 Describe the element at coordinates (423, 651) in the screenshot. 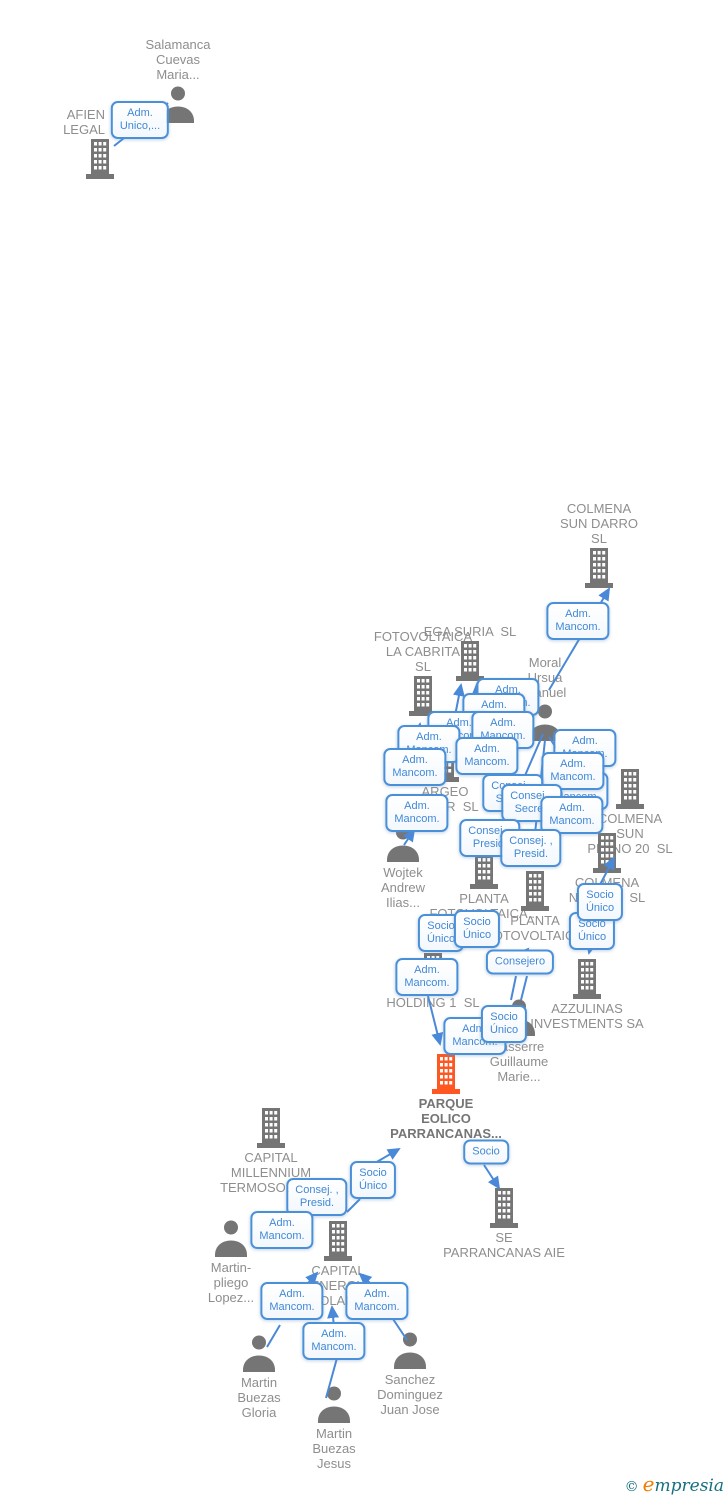

I see `node-label-fotovoltaica-la-cabrita: FOTOVOLTAICA LA CABRITA SL` at that location.